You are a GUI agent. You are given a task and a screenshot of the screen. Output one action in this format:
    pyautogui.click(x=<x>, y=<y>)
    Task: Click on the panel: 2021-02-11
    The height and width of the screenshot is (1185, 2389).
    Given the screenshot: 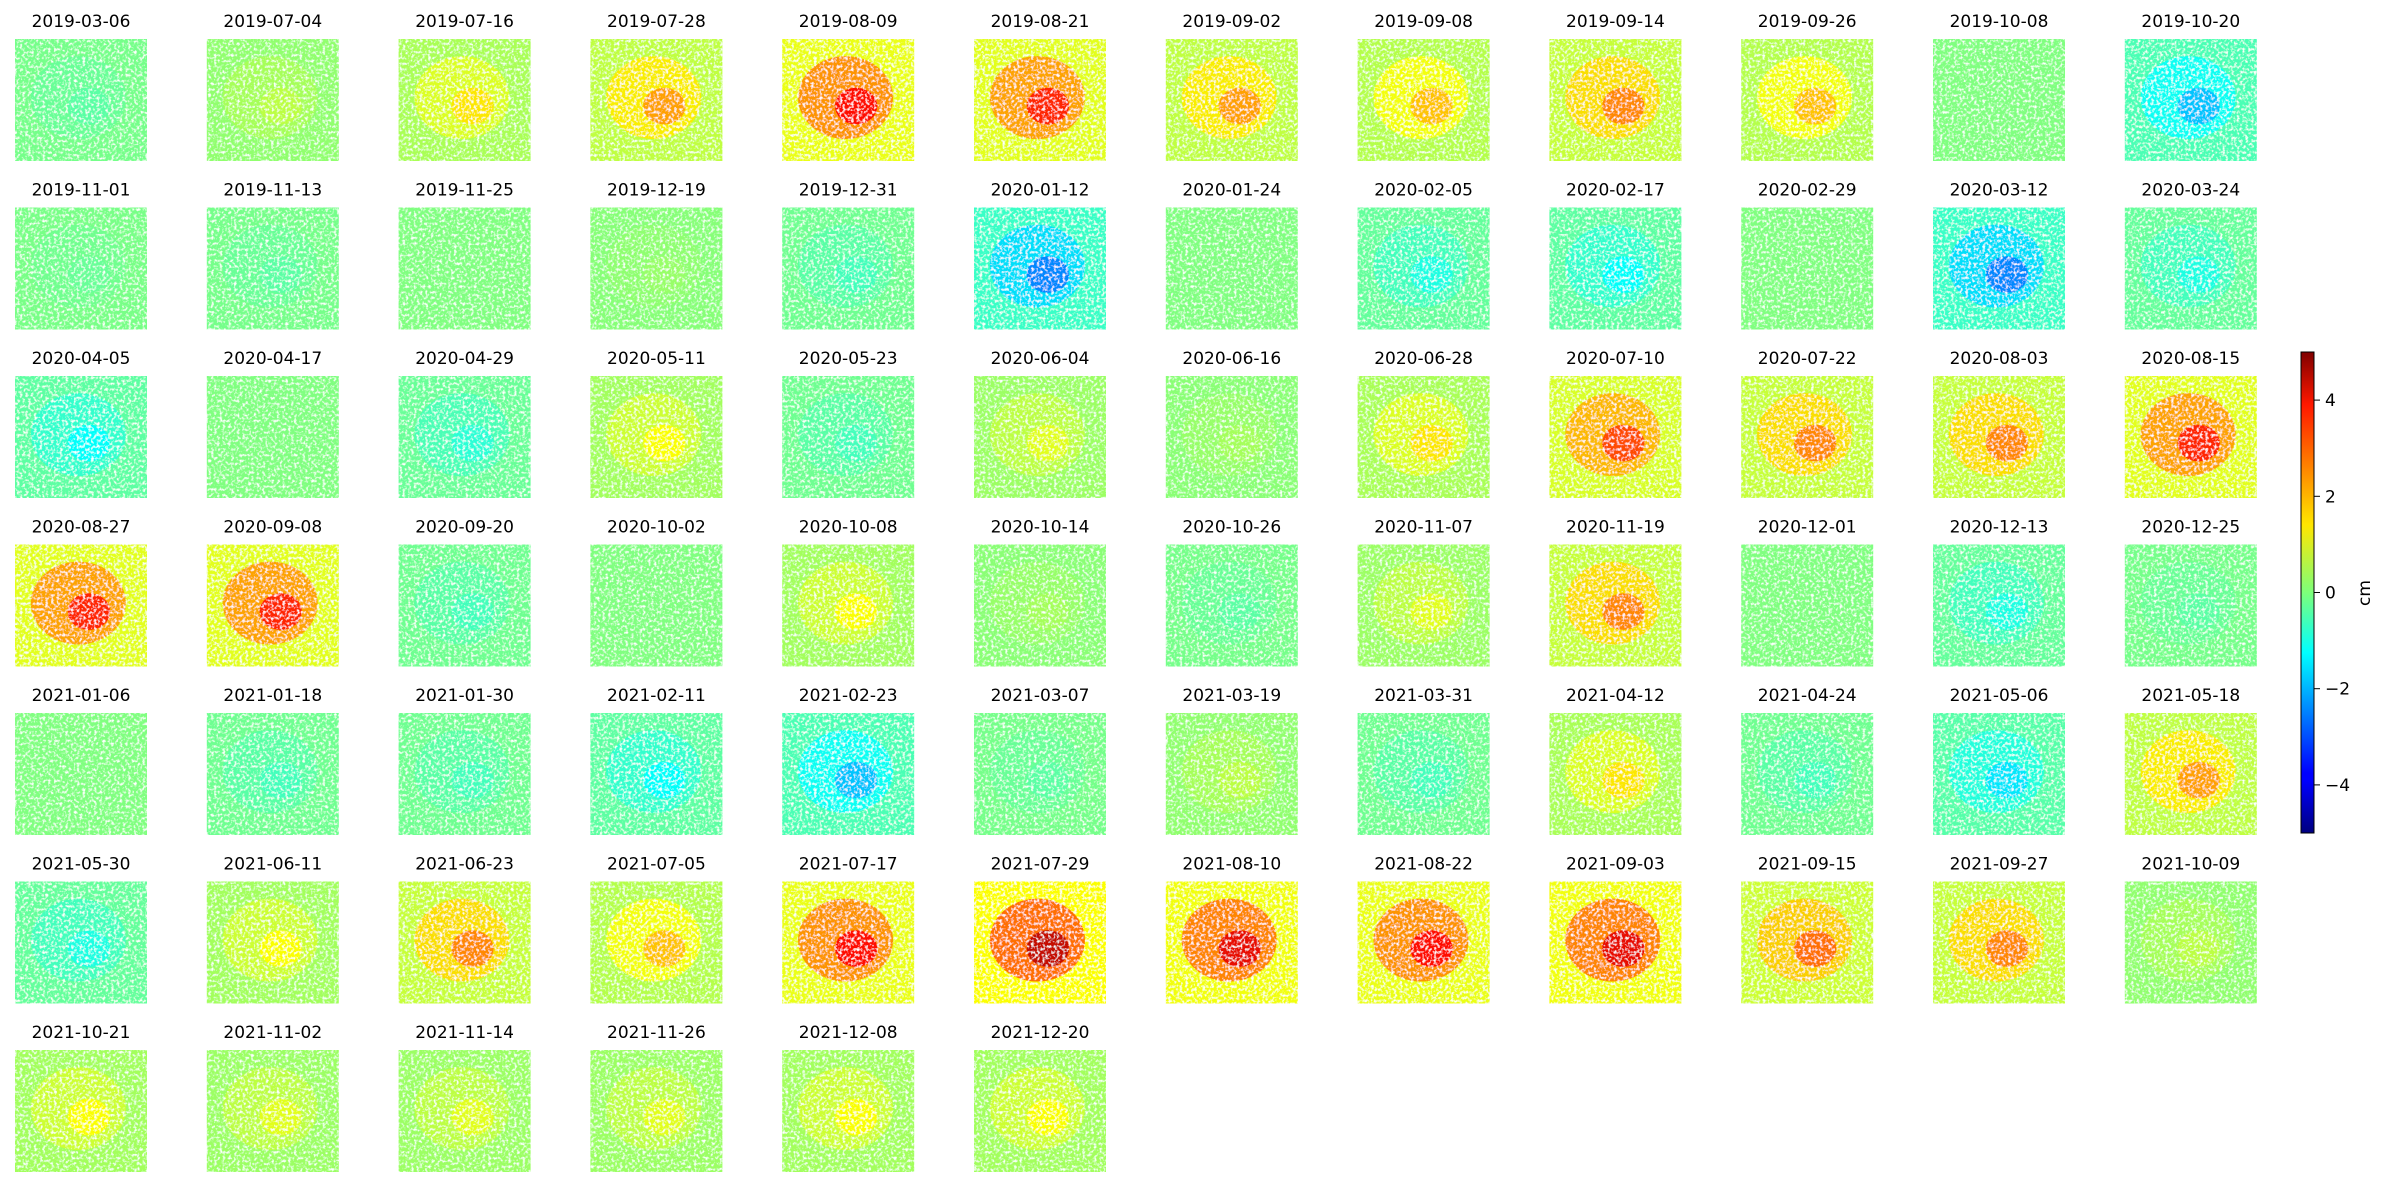 What is the action you would take?
    pyautogui.click(x=656, y=760)
    